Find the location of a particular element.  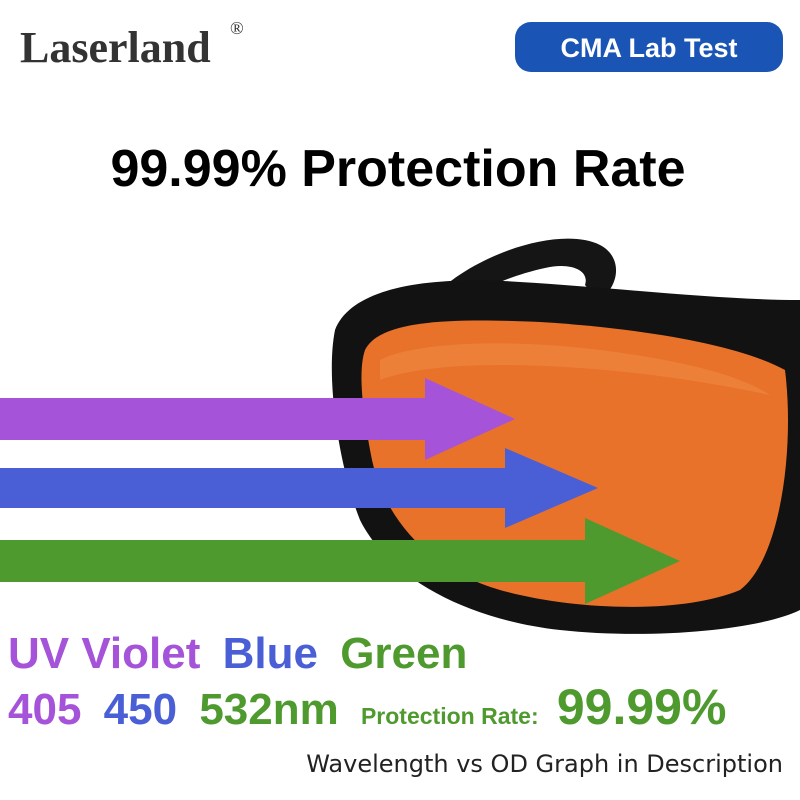

wavelength-532: 532nm is located at coordinates (268, 709).